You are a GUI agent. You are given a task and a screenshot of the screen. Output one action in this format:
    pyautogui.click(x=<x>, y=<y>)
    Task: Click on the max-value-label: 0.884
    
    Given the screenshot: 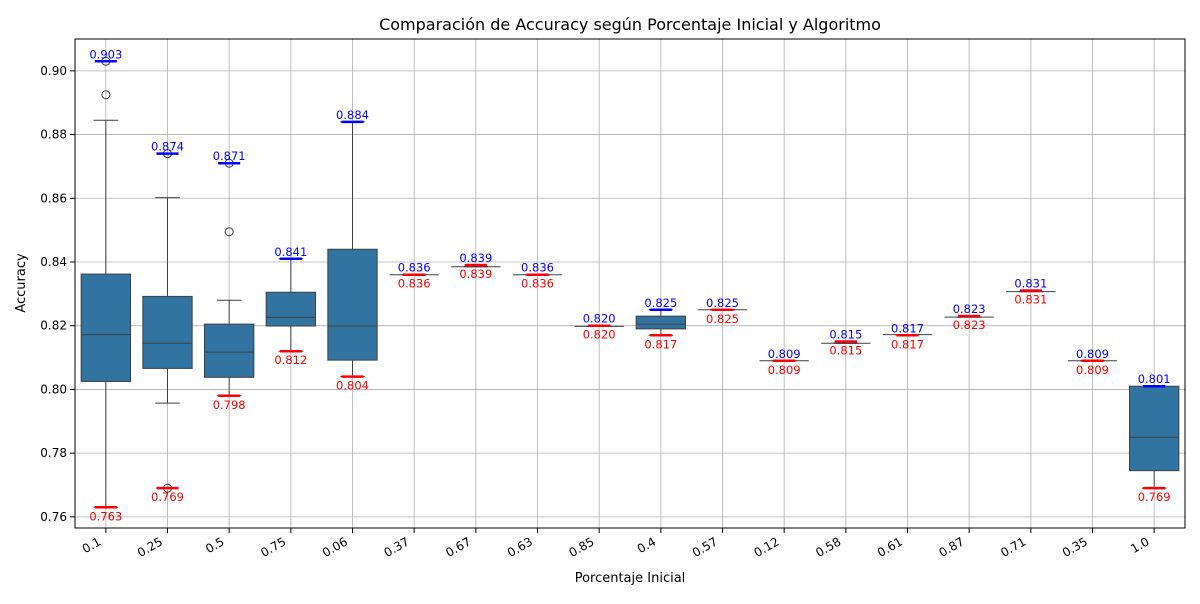 What is the action you would take?
    pyautogui.click(x=352, y=115)
    